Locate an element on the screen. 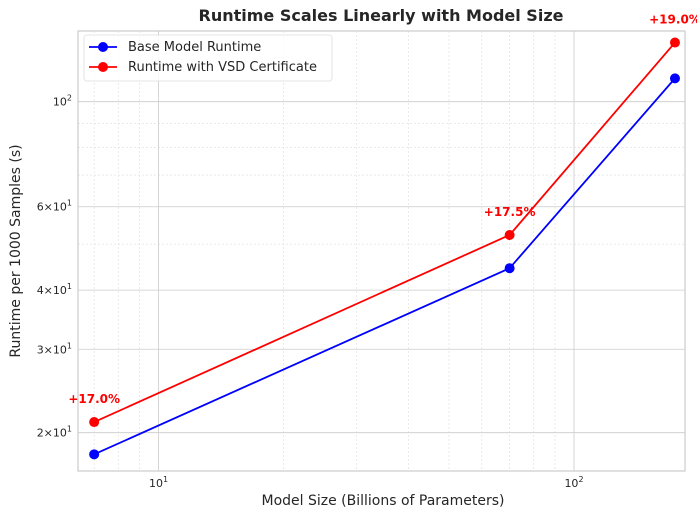 This screenshot has height=518, width=697. annotation-label: +19.0% is located at coordinates (673, 20).